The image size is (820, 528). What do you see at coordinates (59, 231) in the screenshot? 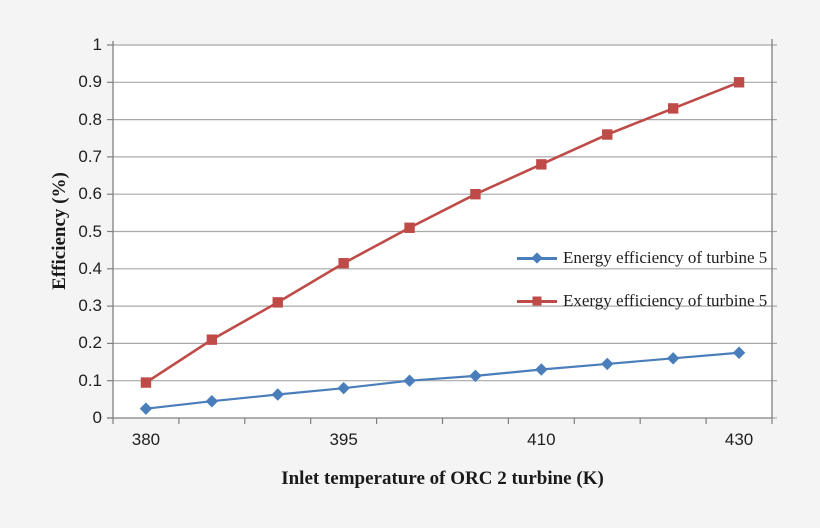
I see `y-axis-title: Efficiency (%)` at bounding box center [59, 231].